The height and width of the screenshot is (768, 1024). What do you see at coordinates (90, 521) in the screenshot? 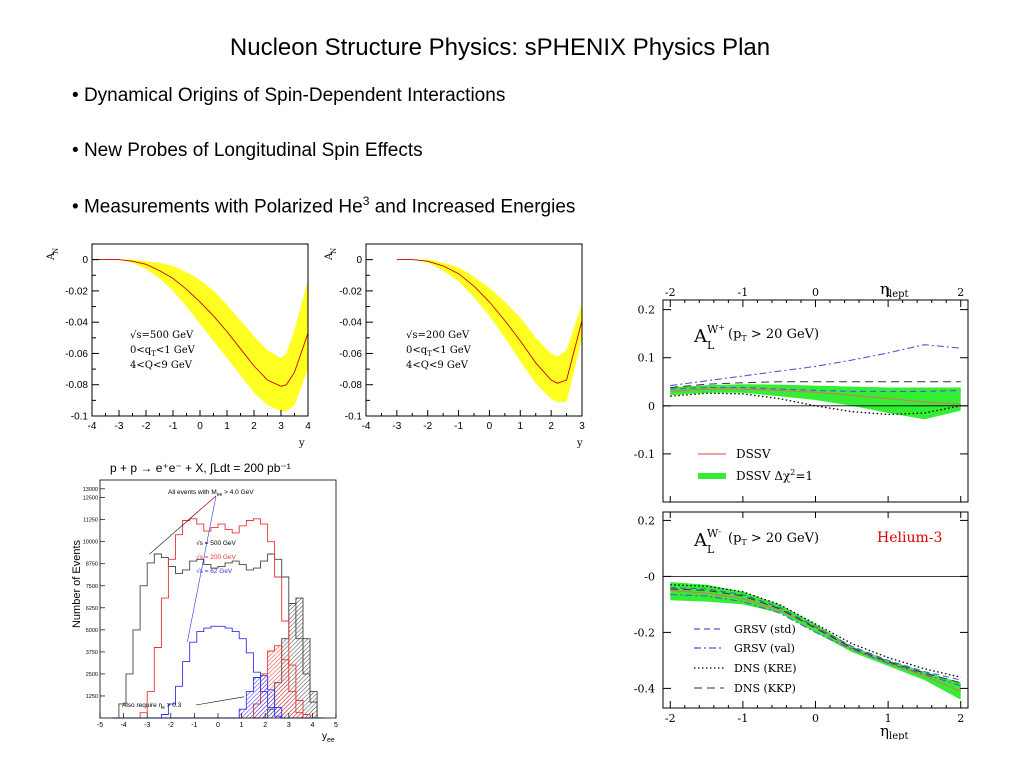
I see `y-tick-label: 11250` at bounding box center [90, 521].